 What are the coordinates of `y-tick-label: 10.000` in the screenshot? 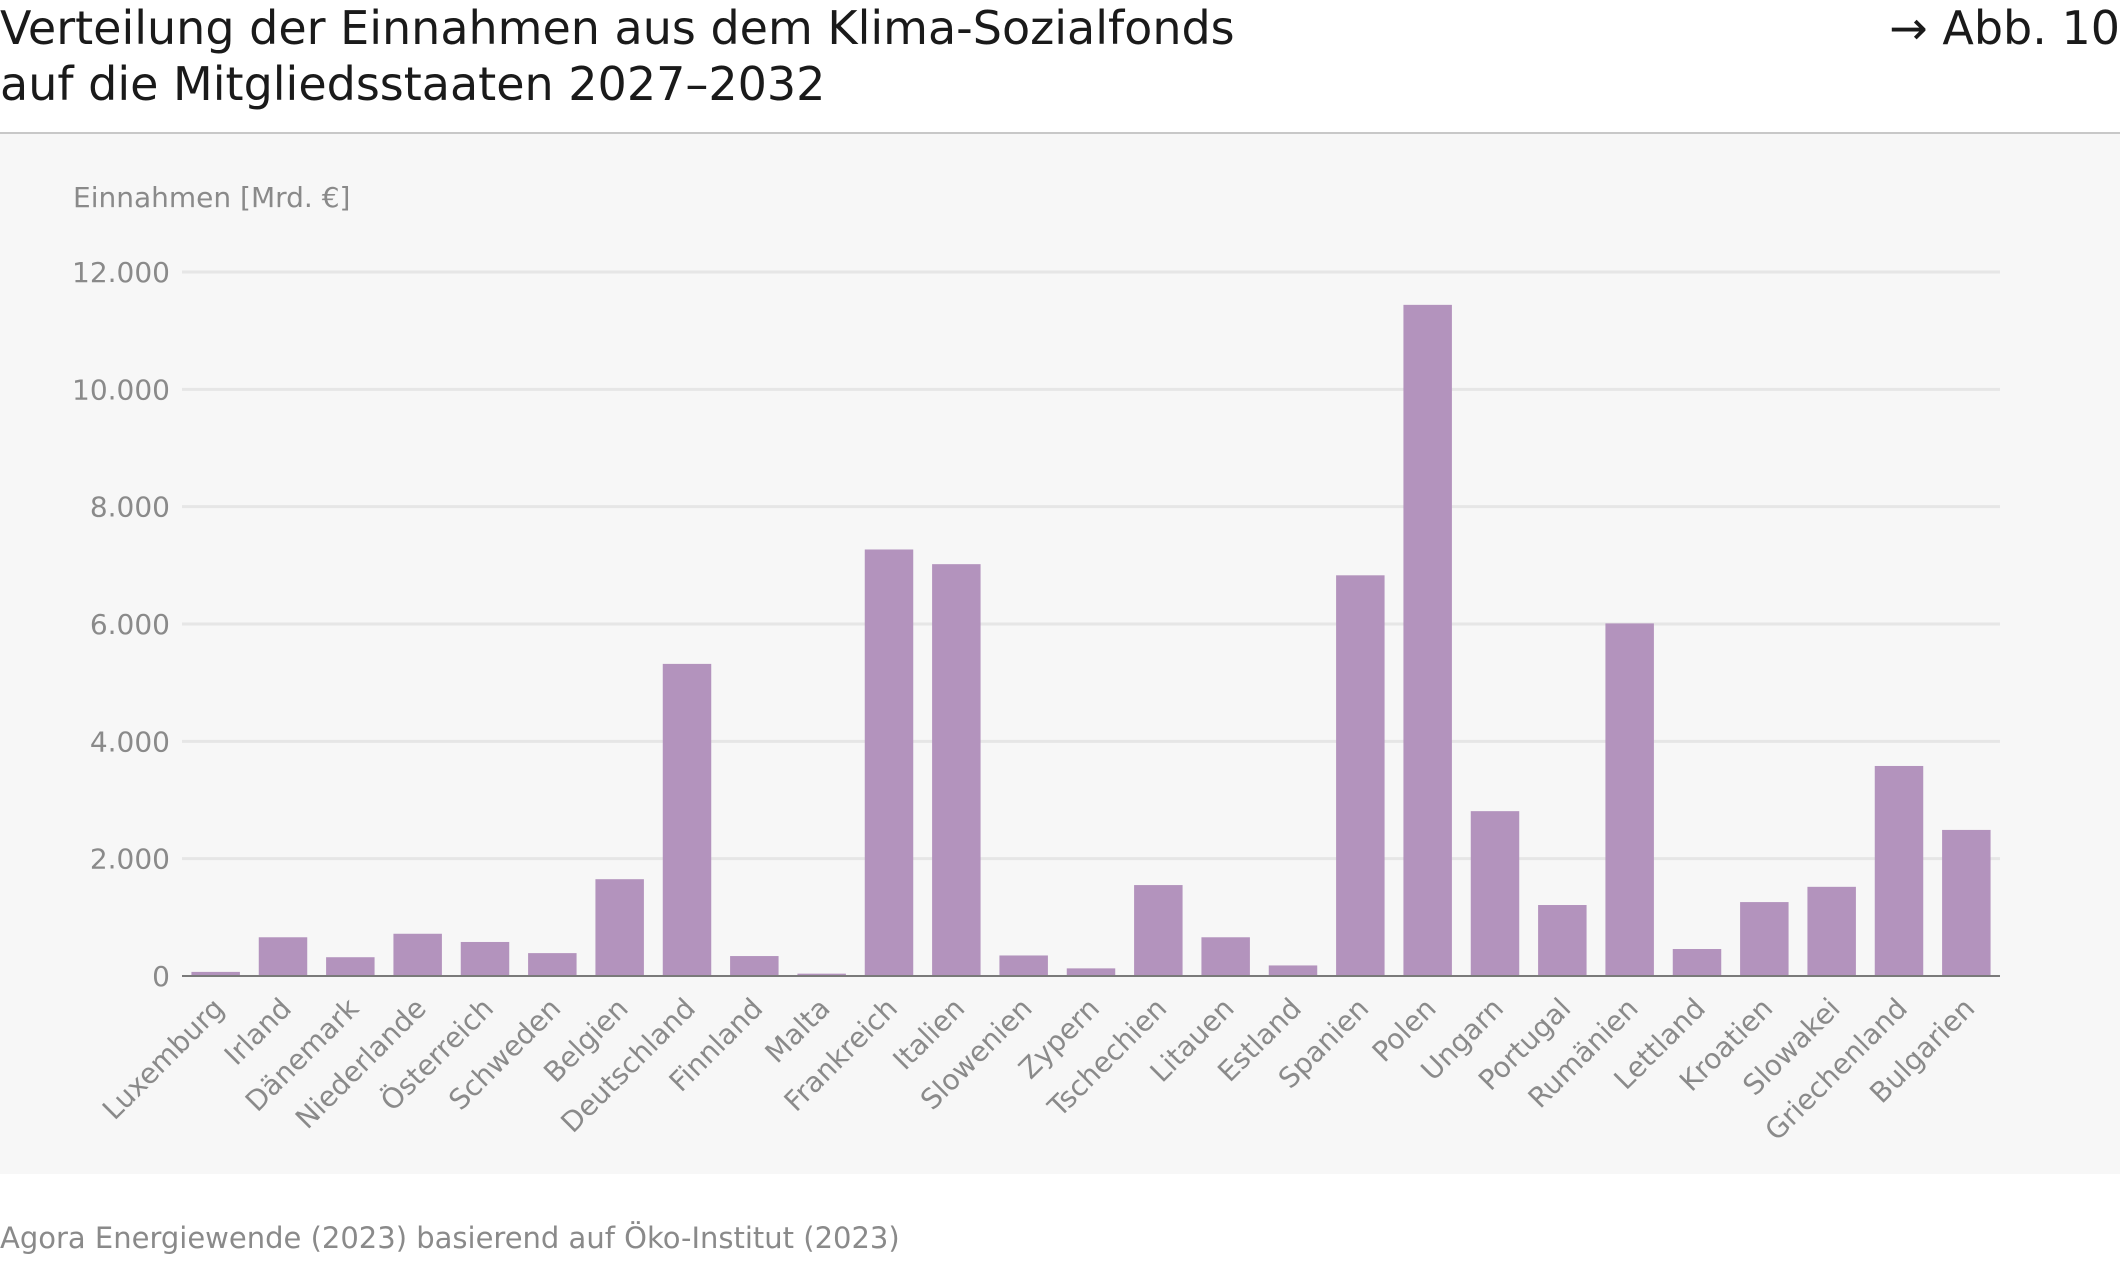 It's located at (121, 389).